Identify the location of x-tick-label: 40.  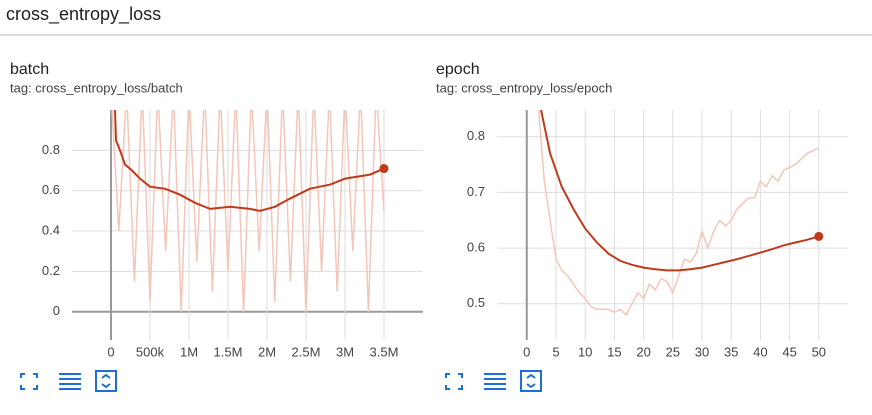
(760, 351).